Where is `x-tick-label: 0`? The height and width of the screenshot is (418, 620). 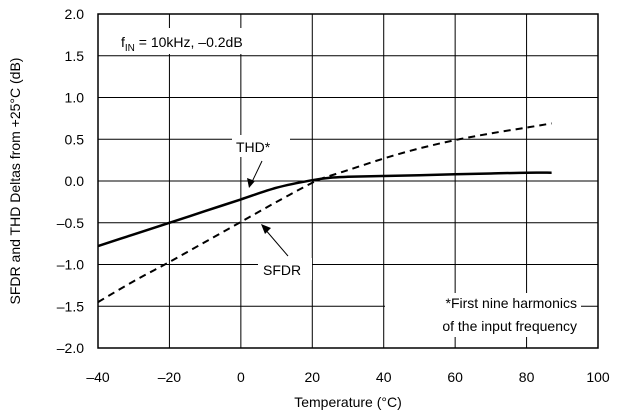
x-tick-label: 0 is located at coordinates (241, 377).